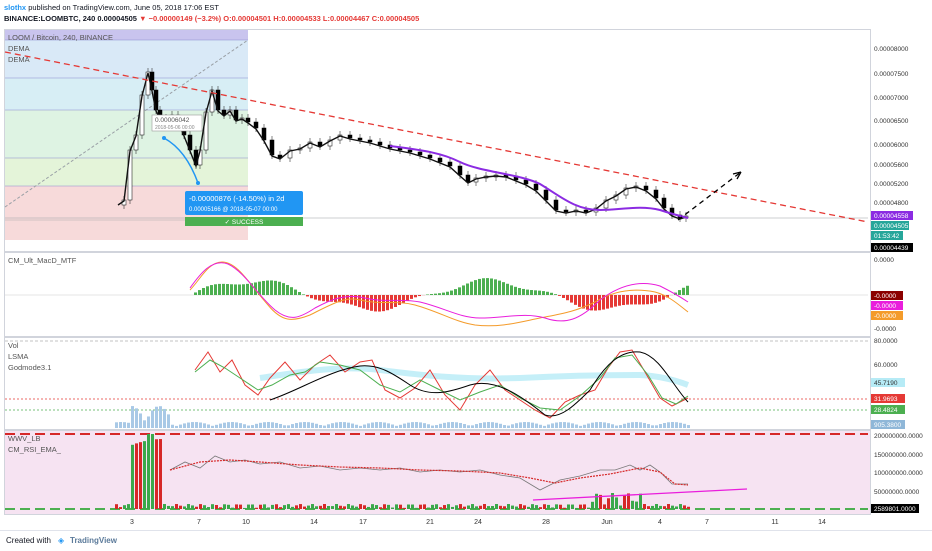 The image size is (932, 551). Describe the element at coordinates (891, 216) in the screenshot. I see `dema-price-value: 0.00004558` at that location.